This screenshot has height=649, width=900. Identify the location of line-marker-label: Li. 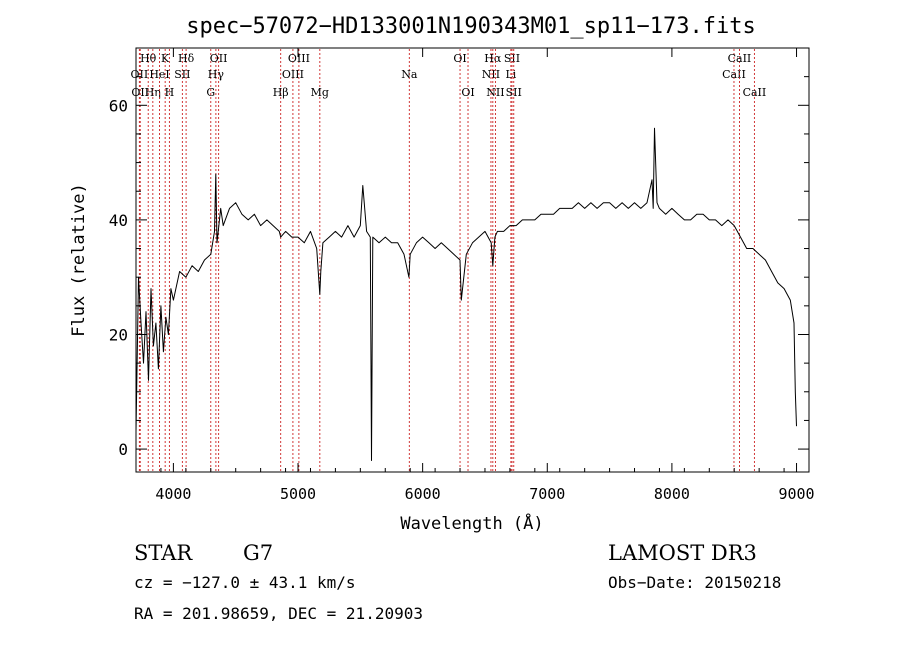
(510, 74).